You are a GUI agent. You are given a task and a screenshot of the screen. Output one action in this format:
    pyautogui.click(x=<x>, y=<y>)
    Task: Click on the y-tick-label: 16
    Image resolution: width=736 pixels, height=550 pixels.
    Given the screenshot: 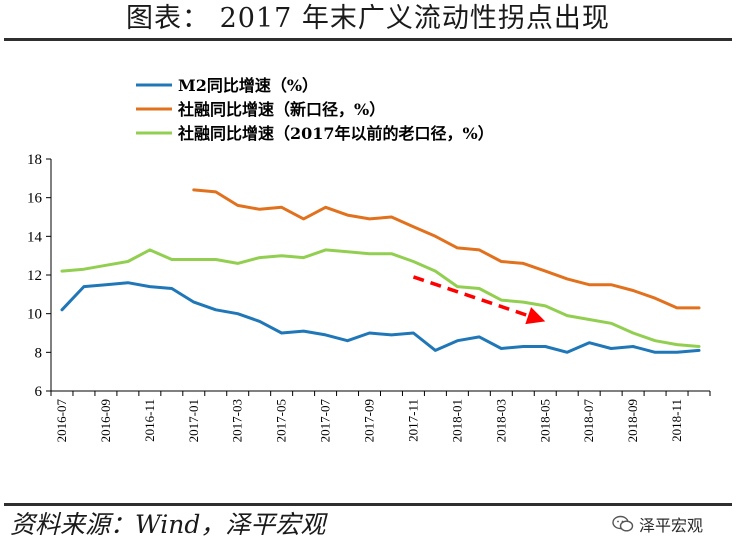 What is the action you would take?
    pyautogui.click(x=35, y=199)
    